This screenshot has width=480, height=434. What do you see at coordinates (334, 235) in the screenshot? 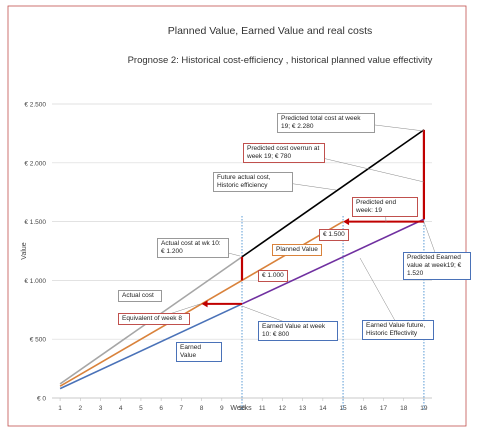
I see `annotation: € 1.500` at bounding box center [334, 235].